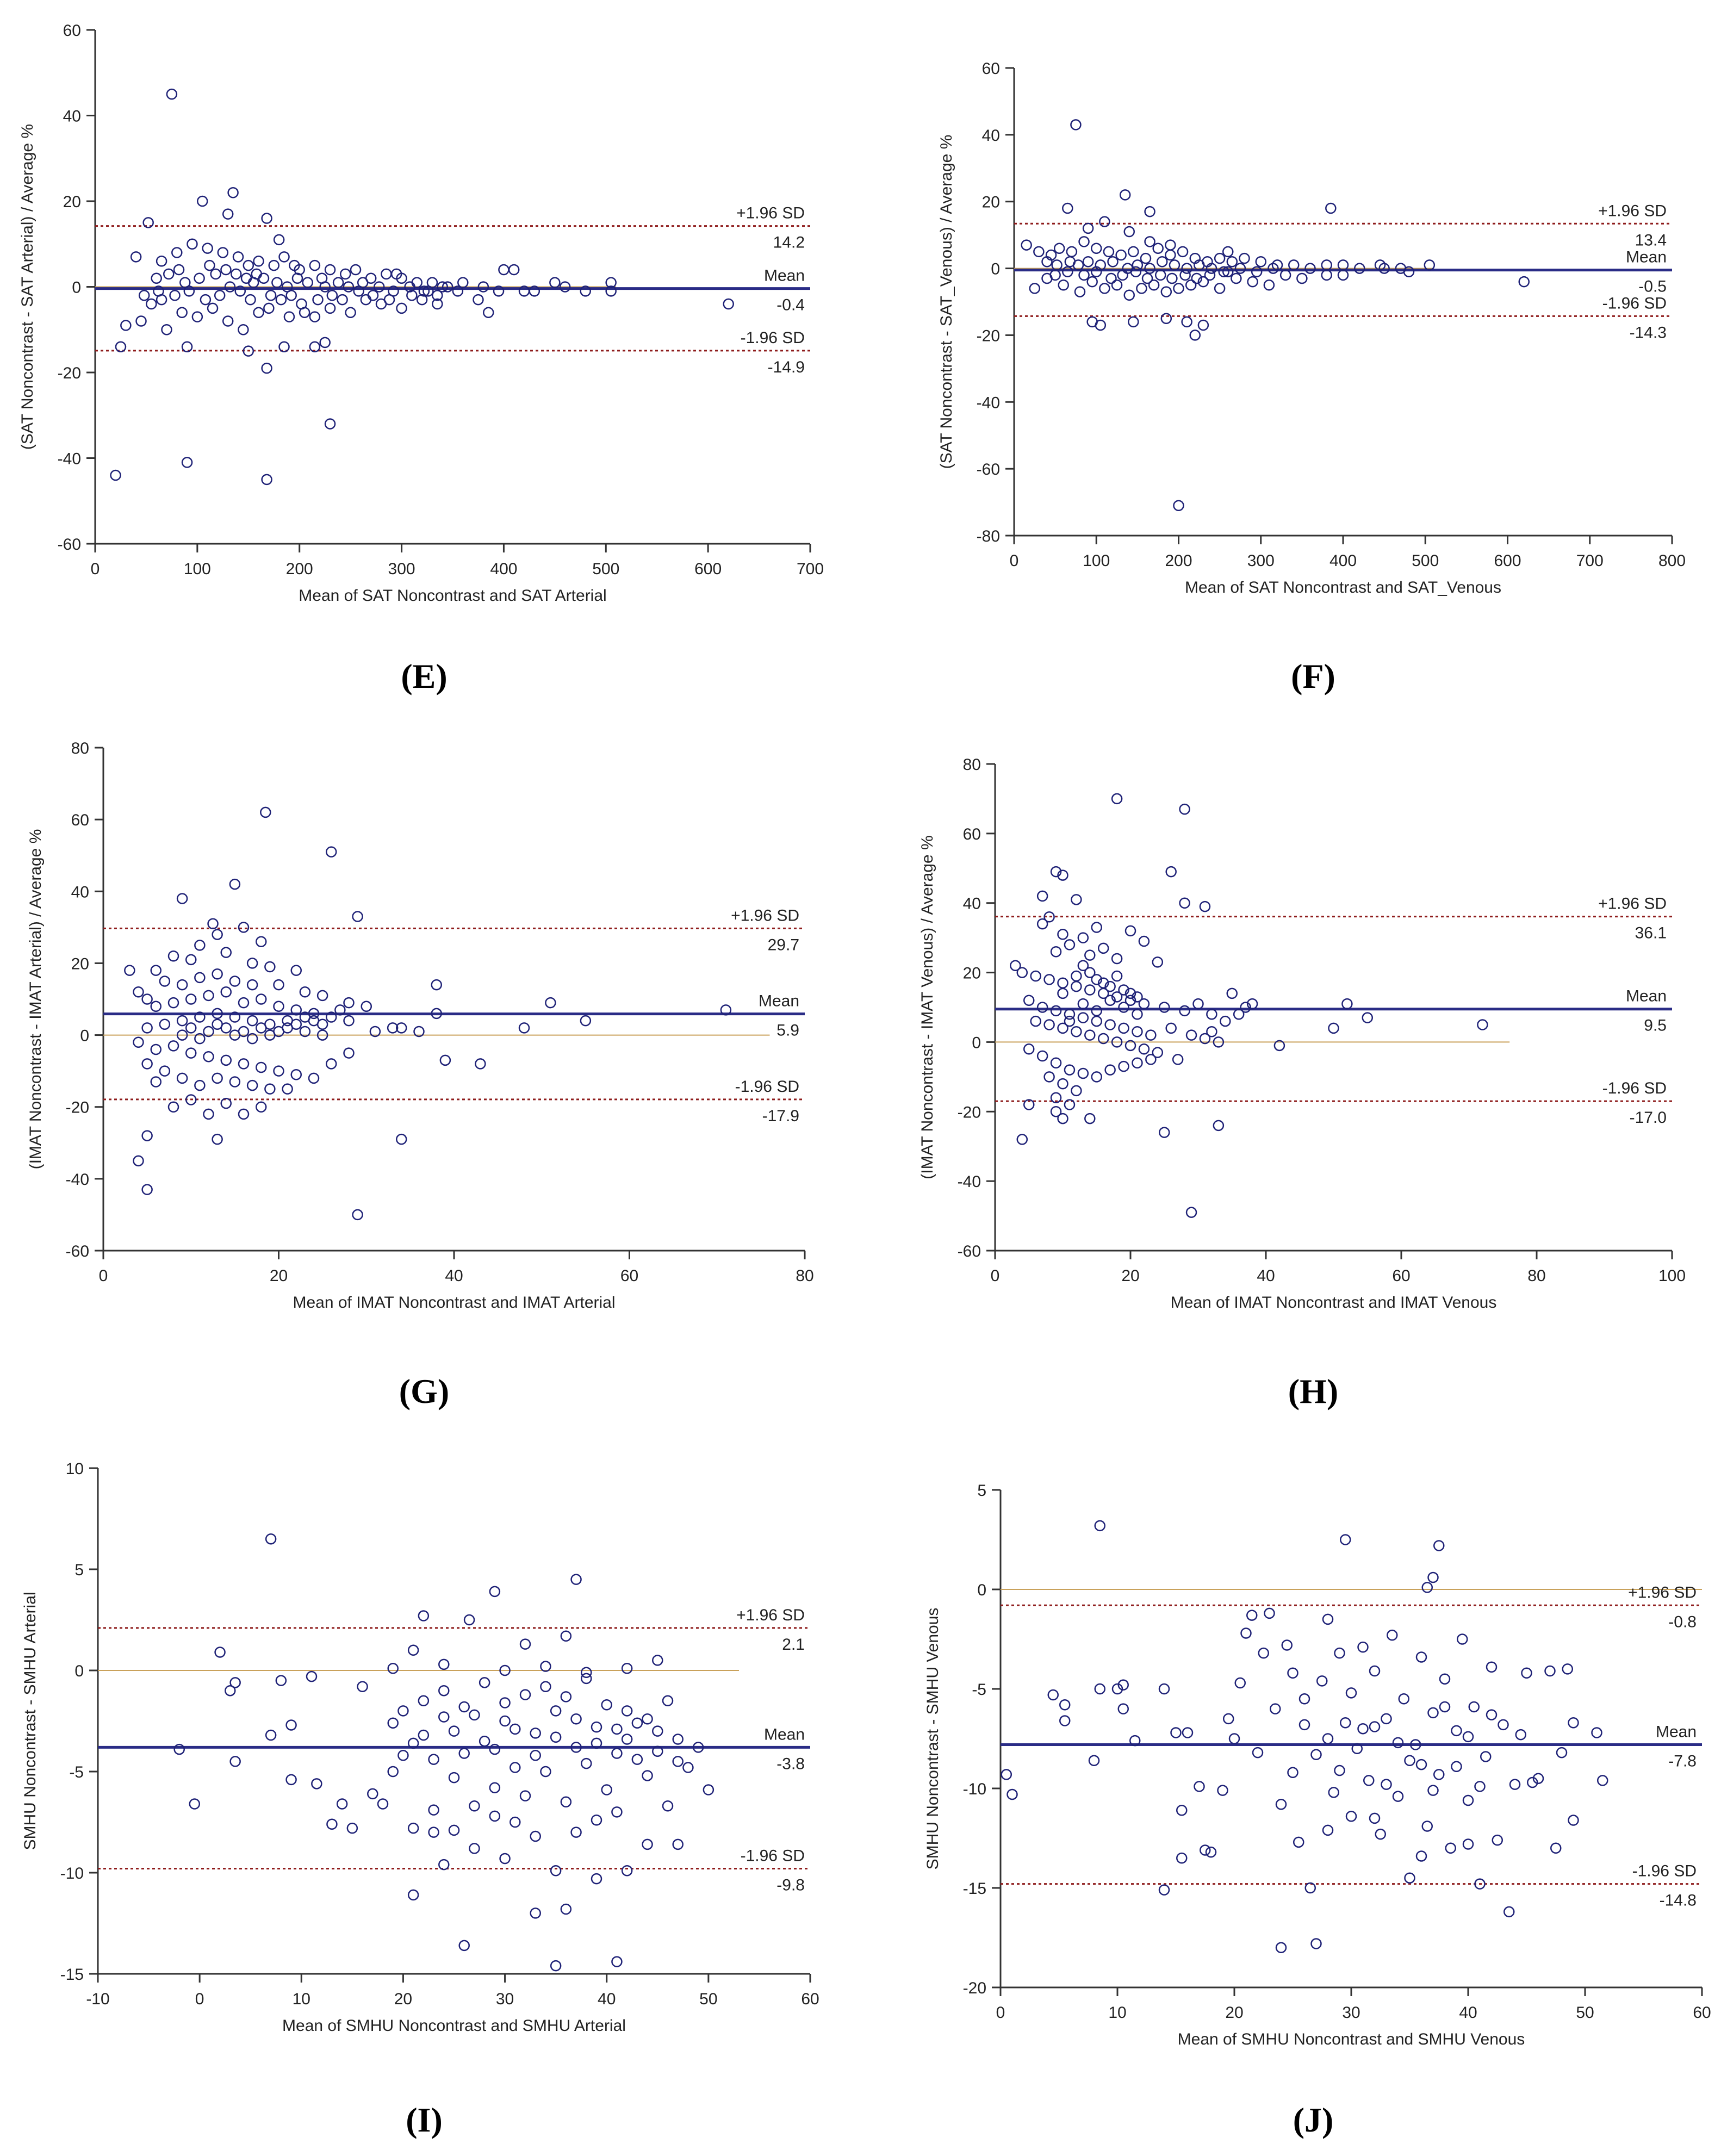 Image resolution: width=1721 pixels, height=2156 pixels. I want to click on x-tick-label: 30, so click(1351, 2013).